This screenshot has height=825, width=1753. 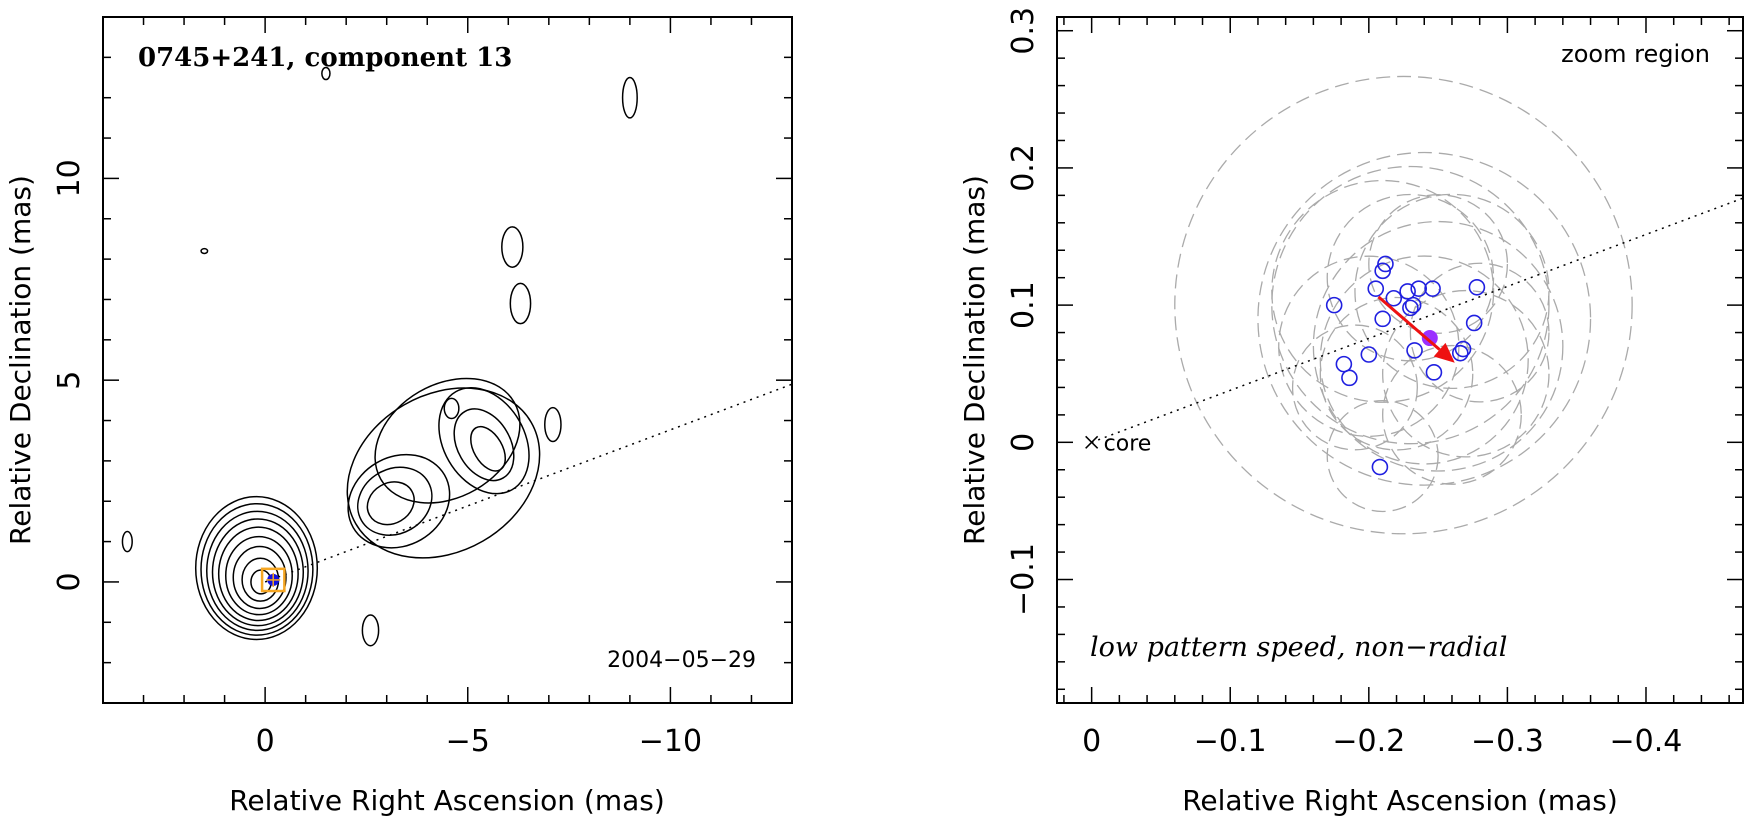 What do you see at coordinates (468, 741) in the screenshot?
I see `left-x-tick-label-1: −5` at bounding box center [468, 741].